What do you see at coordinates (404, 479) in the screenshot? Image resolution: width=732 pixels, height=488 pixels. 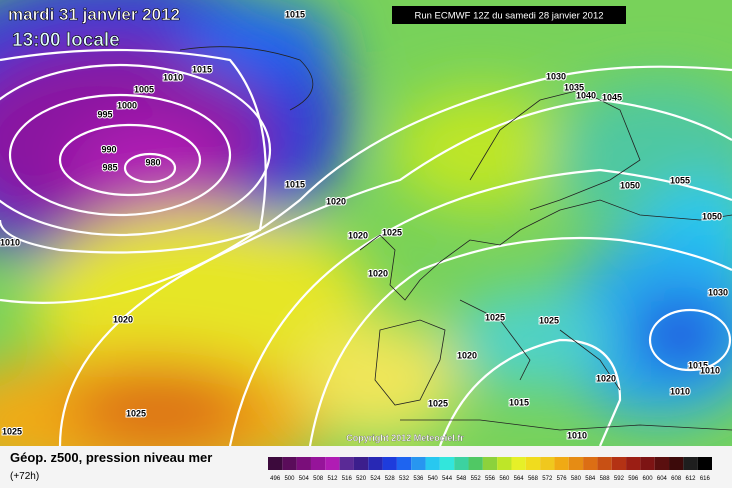 I see `scale-label: 532` at bounding box center [404, 479].